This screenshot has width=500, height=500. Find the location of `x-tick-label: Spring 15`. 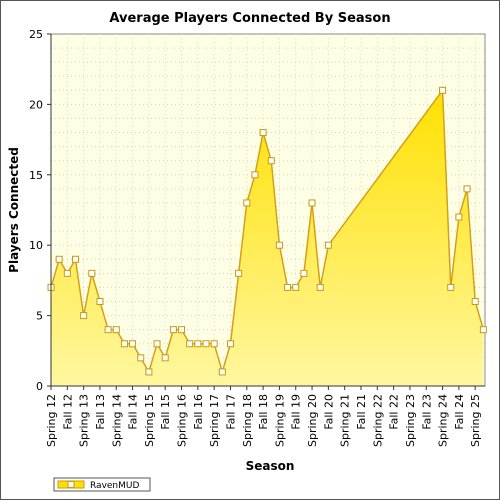

x-tick-label: Spring 15 is located at coordinates (149, 420).